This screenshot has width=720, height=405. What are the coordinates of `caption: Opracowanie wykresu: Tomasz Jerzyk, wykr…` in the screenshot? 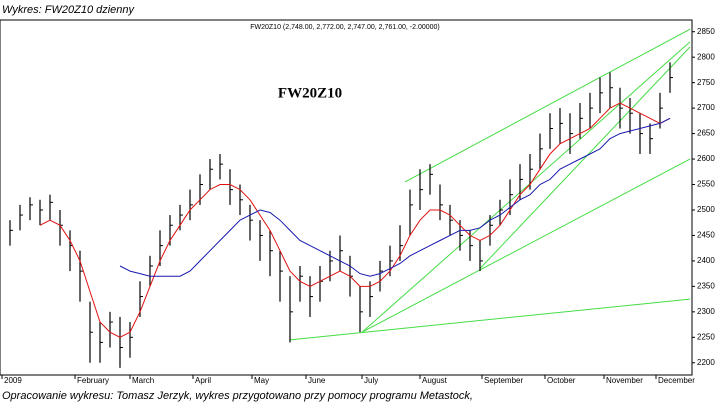 It's located at (237, 396).